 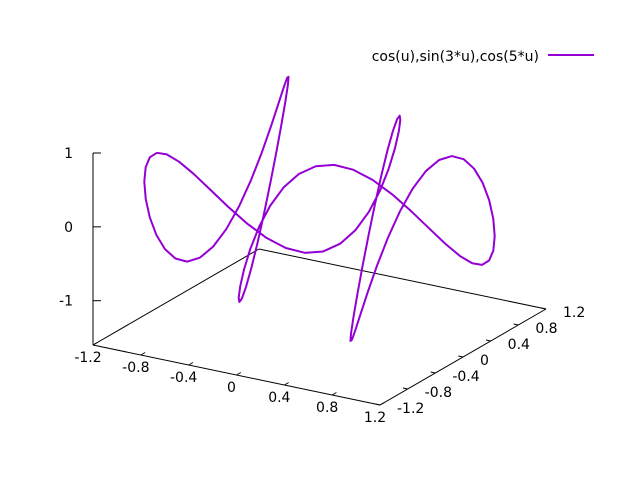 I want to click on z-tick-label: 0, so click(x=68, y=228).